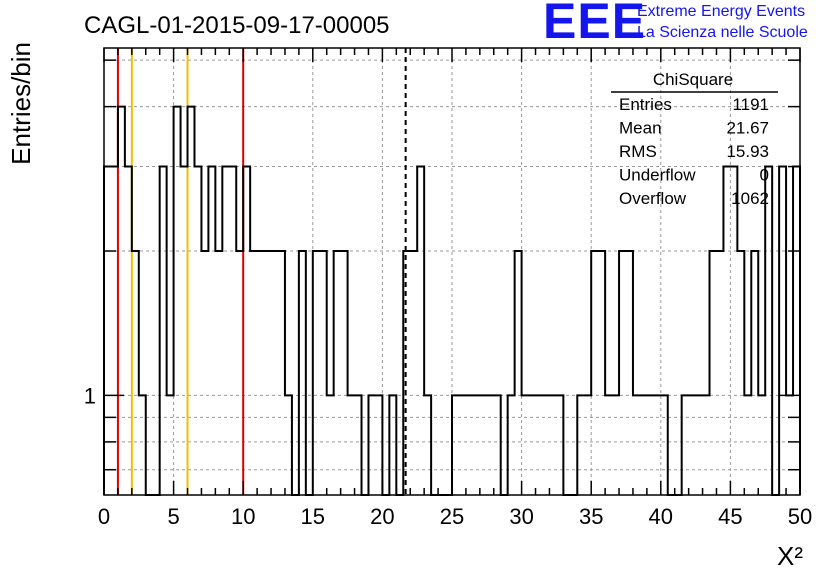 The width and height of the screenshot is (836, 572). I want to click on x-tick-label: 40, so click(661, 516).